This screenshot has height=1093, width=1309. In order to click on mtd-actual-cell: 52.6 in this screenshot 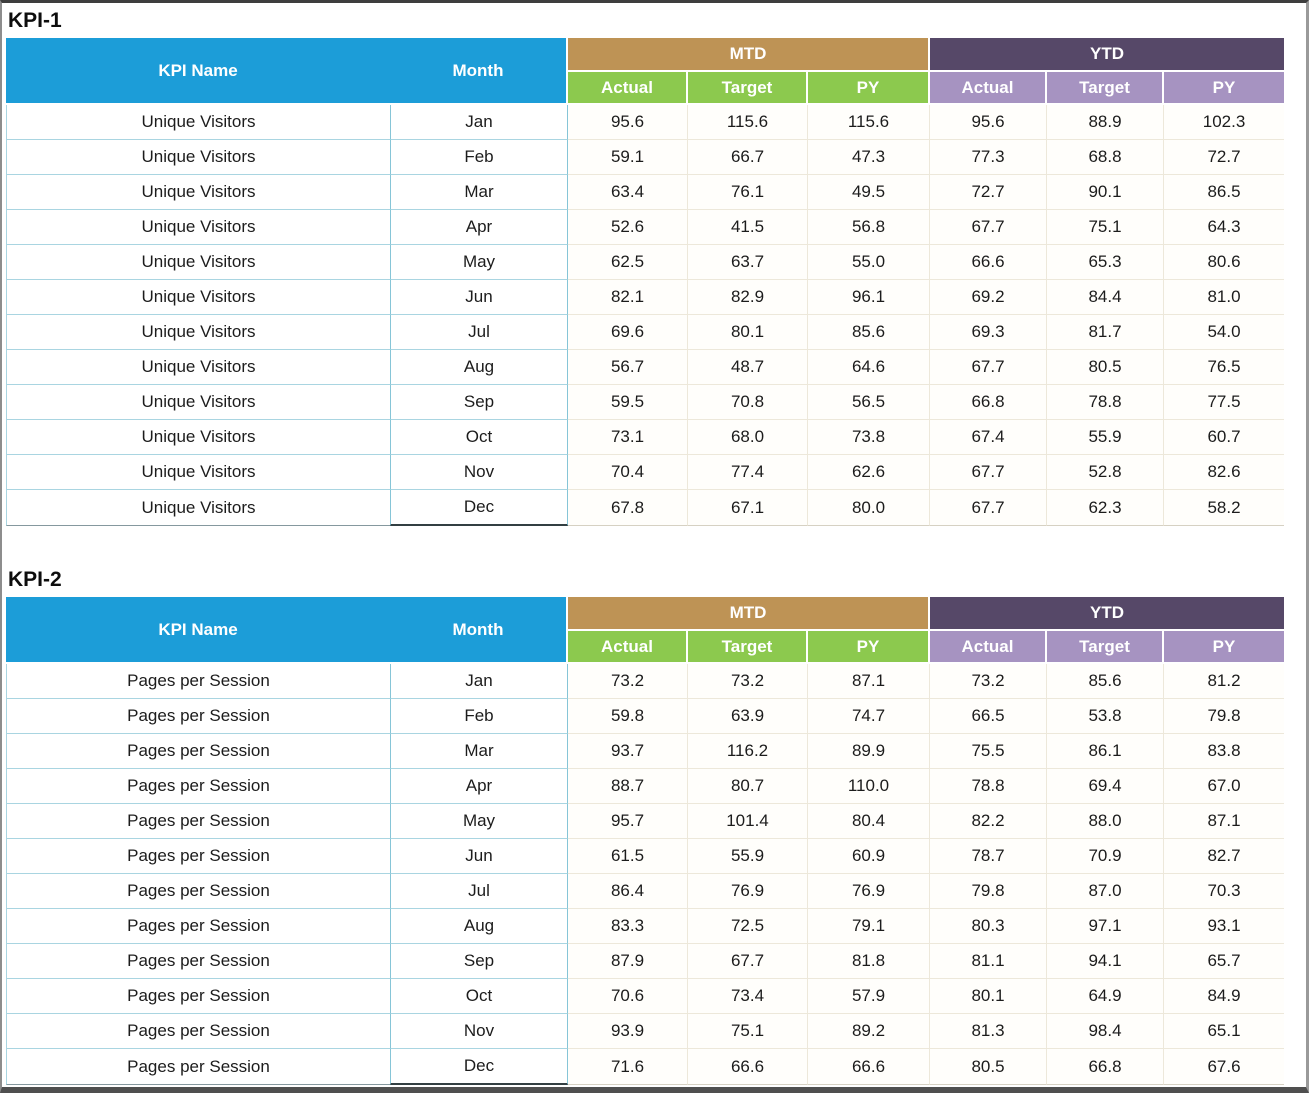, I will do `click(628, 227)`.